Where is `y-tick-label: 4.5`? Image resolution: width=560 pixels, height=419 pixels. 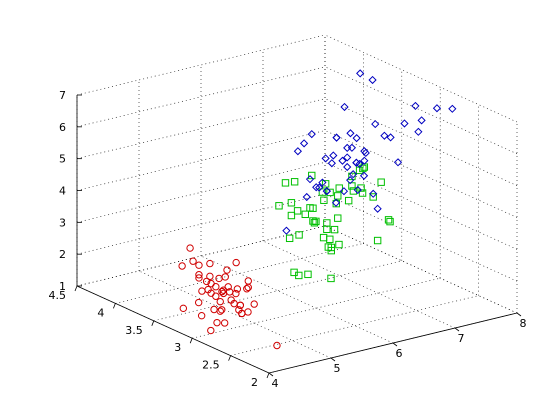
y-tick-label: 4.5 is located at coordinates (58, 295).